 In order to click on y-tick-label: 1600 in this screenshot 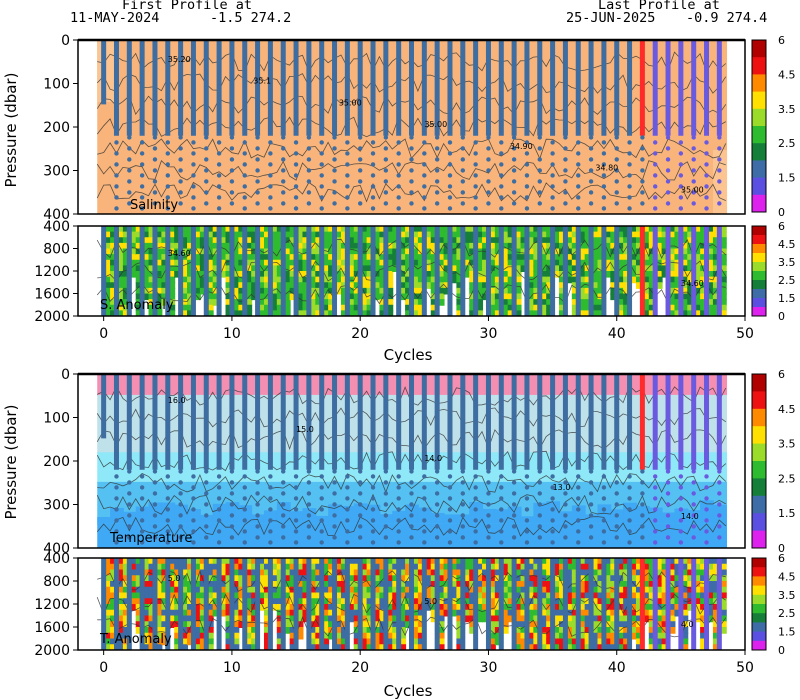, I will do `click(52, 295)`.